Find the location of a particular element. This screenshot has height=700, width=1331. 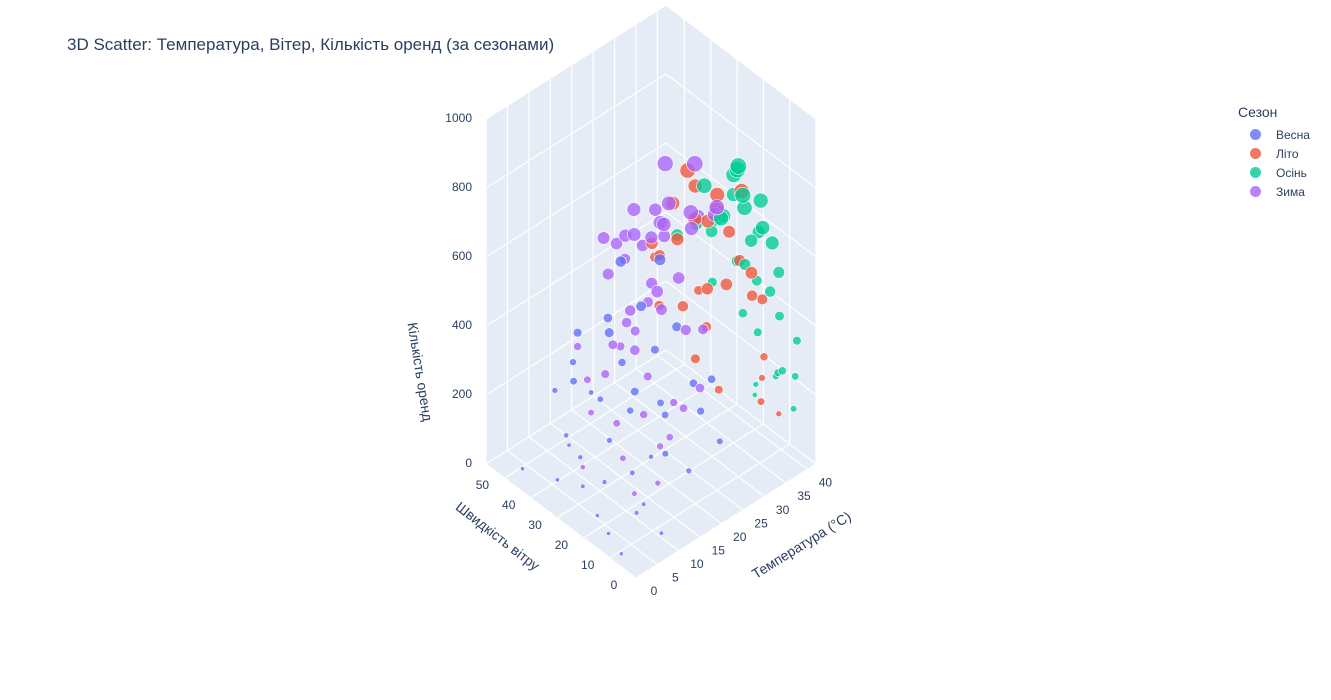

legend-item-Зима: Зима is located at coordinates (1282, 191).